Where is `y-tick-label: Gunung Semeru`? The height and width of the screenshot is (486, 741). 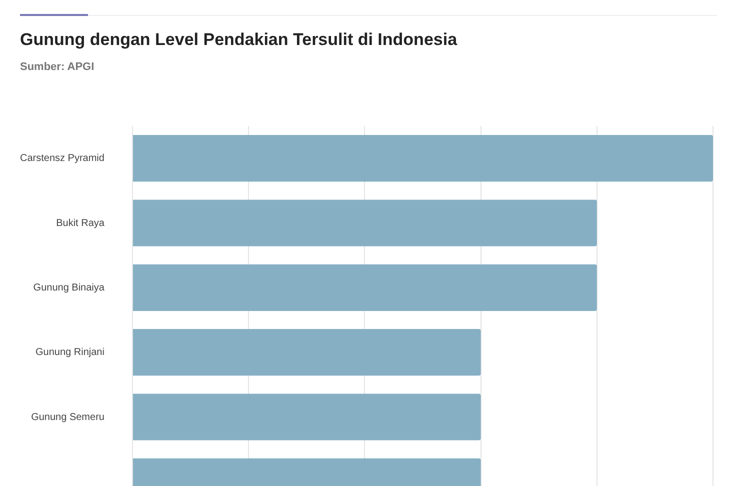 y-tick-label: Gunung Semeru is located at coordinates (67, 417).